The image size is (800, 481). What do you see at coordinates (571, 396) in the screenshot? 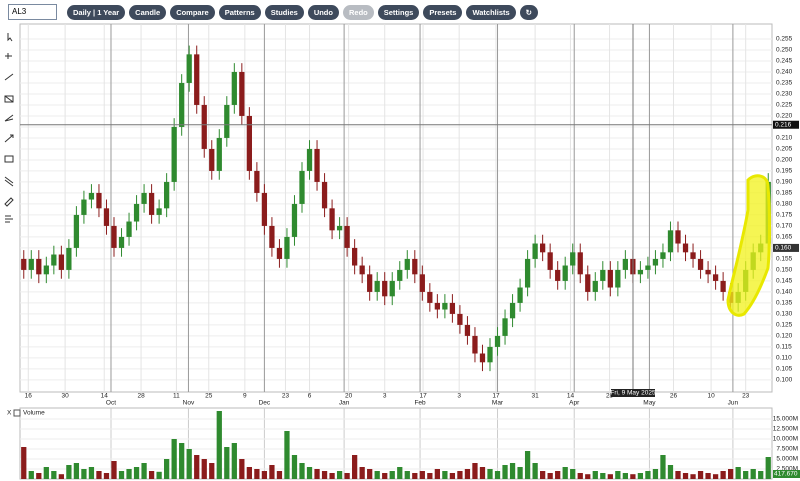
I see `x-tick-label: 14` at bounding box center [571, 396].